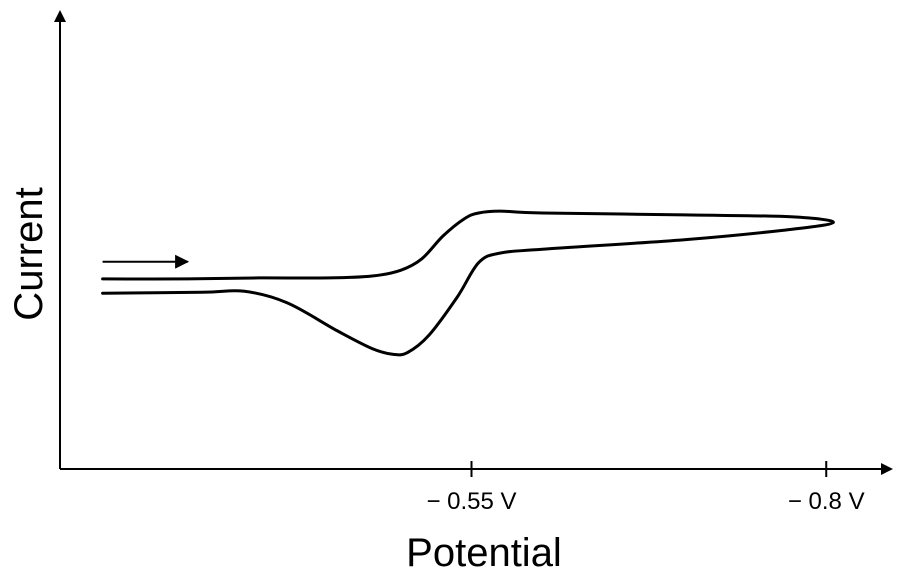 The width and height of the screenshot is (903, 579). Describe the element at coordinates (60, 16) in the screenshot. I see `y-axis-arrow` at that location.